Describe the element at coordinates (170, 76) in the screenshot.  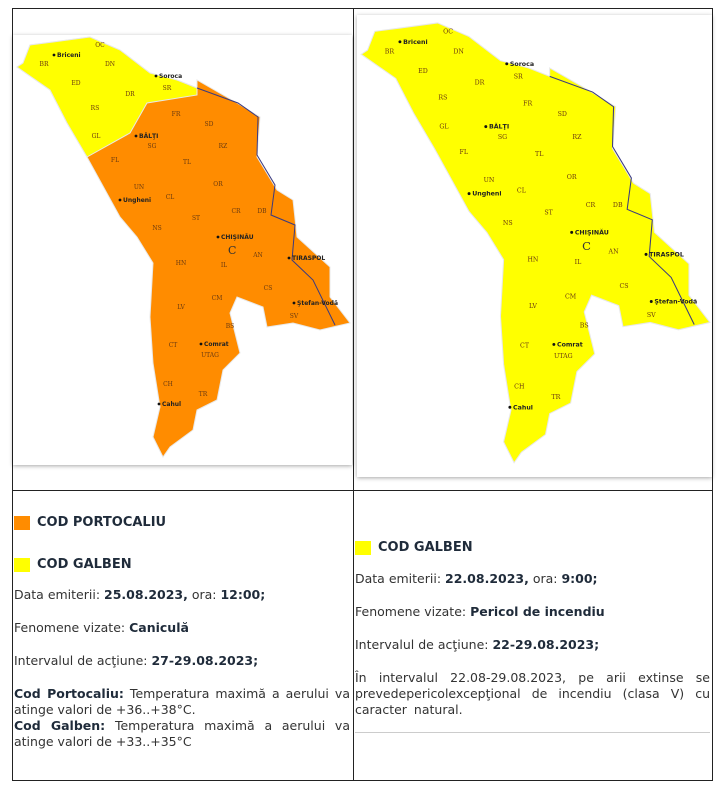
I see `city-label: Soroca` at that location.